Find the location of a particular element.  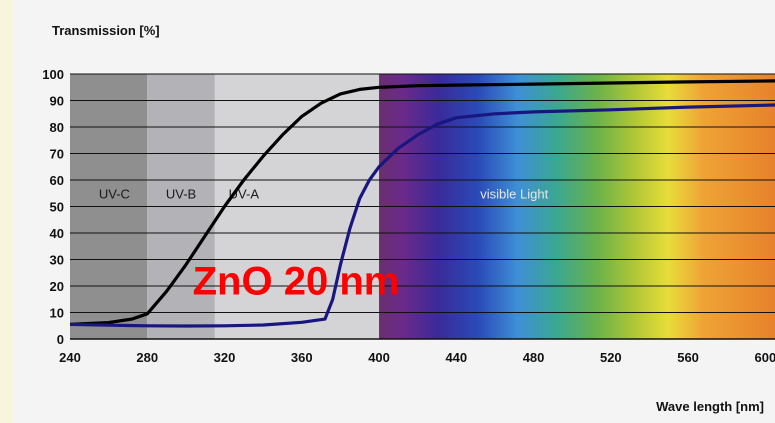

annotation-label-0: ZnO 20 nm is located at coordinates (296, 282).